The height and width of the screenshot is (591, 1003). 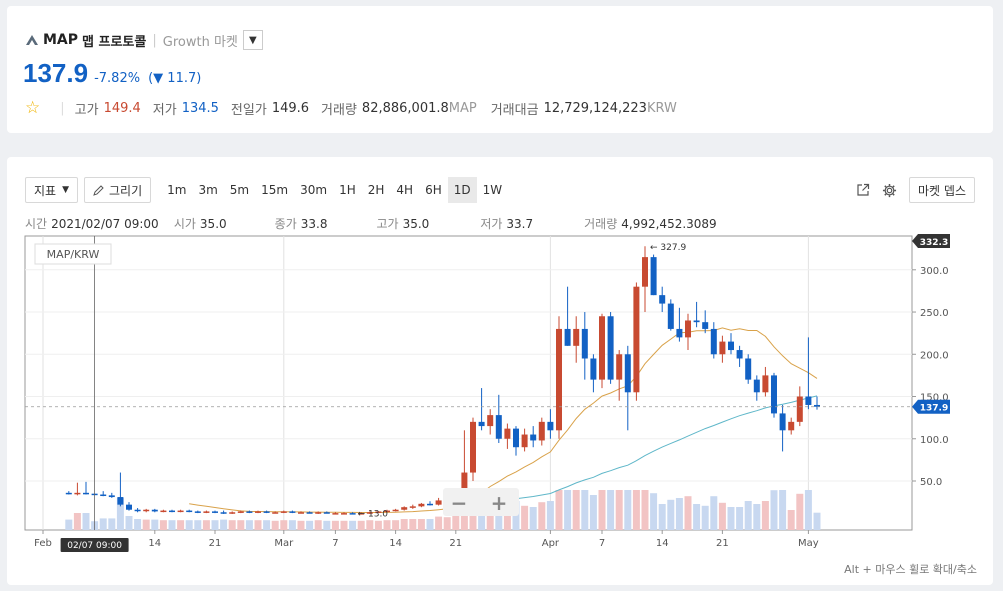 What do you see at coordinates (56, 73) in the screenshot?
I see `current-price: 137.9` at bounding box center [56, 73].